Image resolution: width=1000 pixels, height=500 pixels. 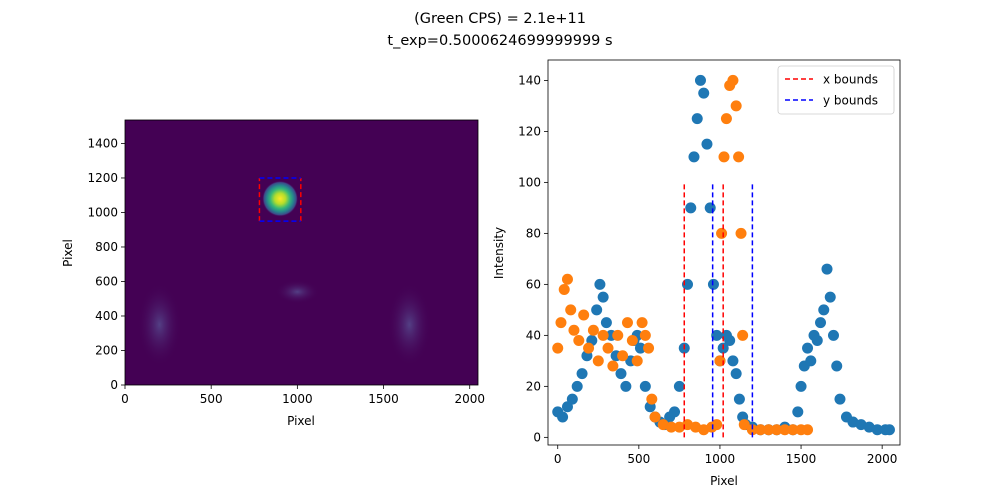 What do you see at coordinates (500, 19) in the screenshot?
I see `figure-title-line1: (Green CPS) = 2.1e+11` at bounding box center [500, 19].